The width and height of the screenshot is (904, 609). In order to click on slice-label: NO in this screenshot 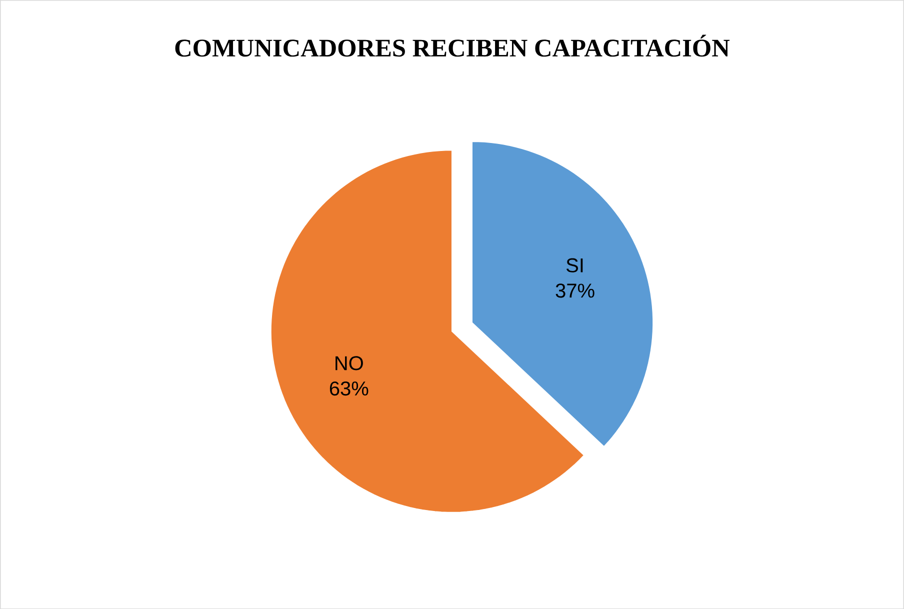, I will do `click(349, 363)`.